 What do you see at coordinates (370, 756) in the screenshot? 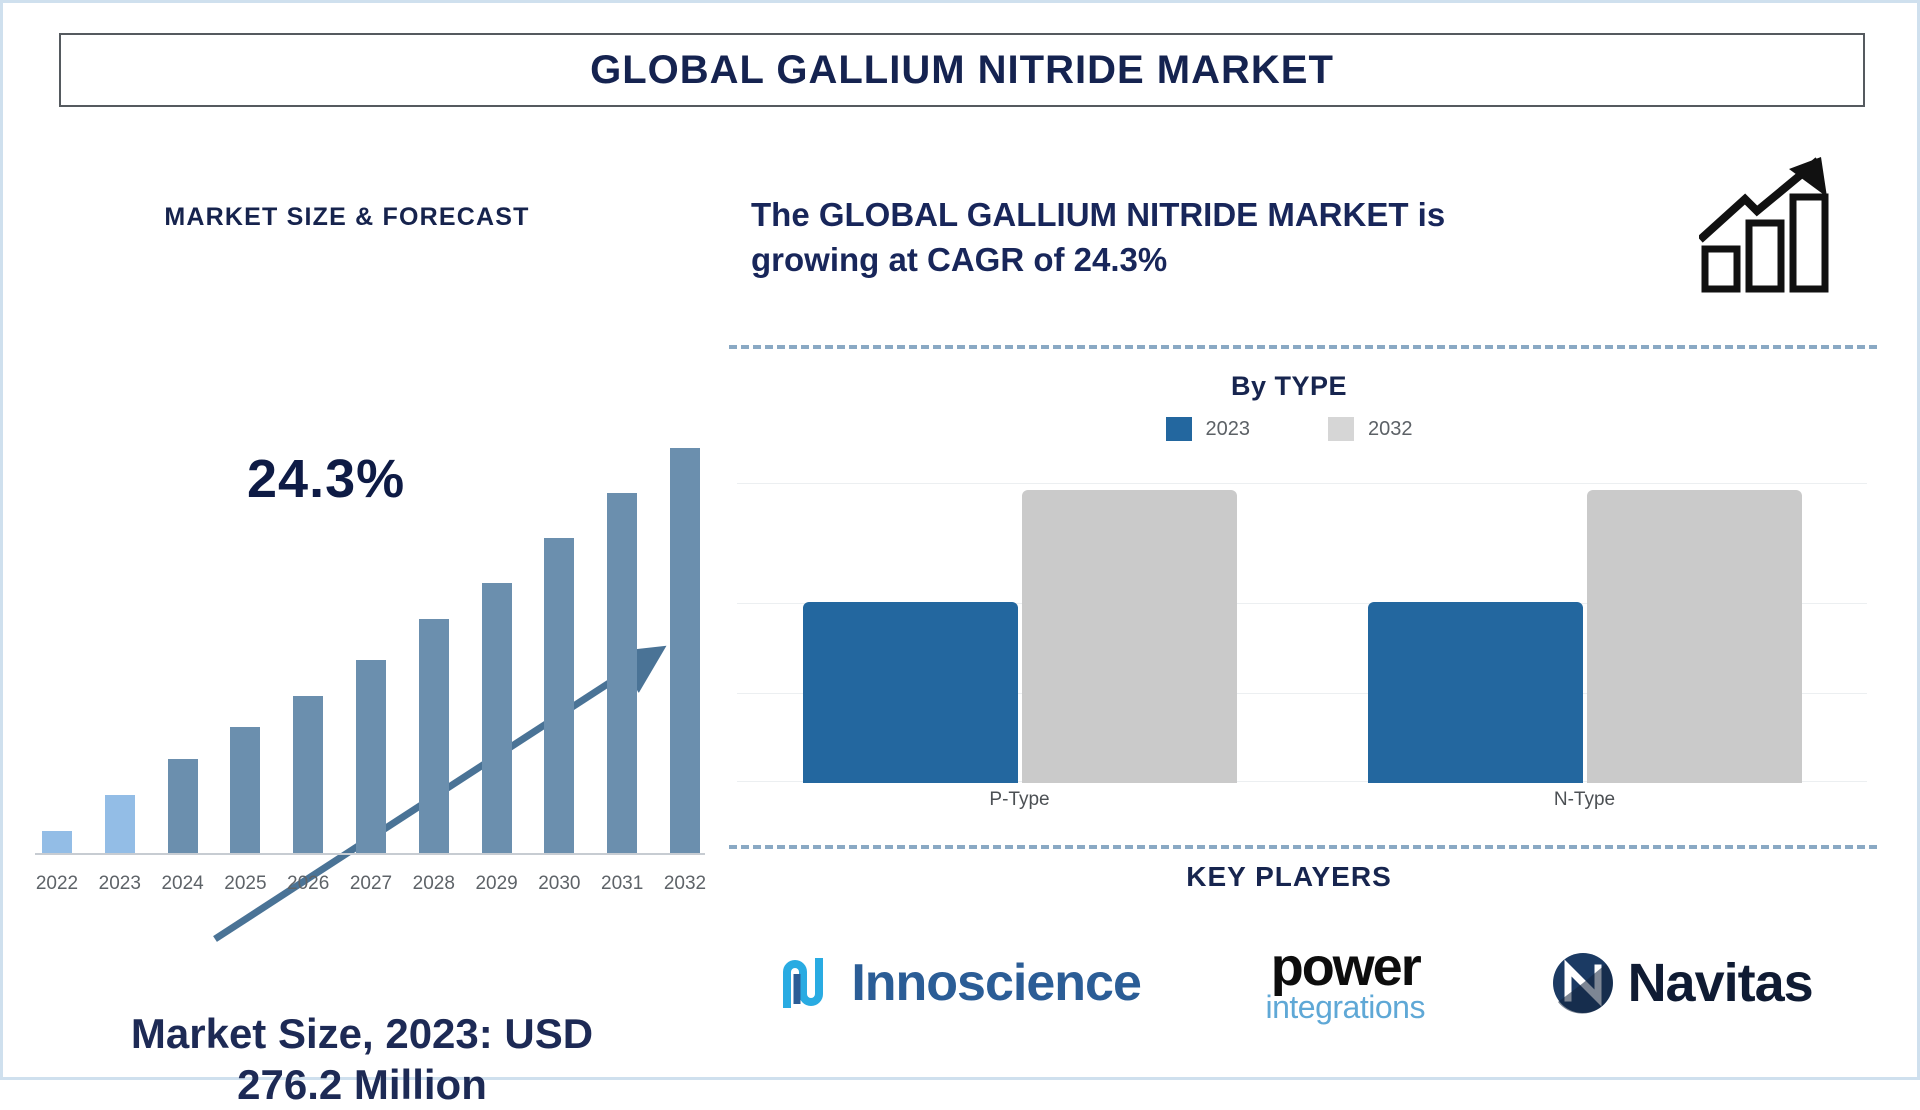
I see `bar-2027` at bounding box center [370, 756].